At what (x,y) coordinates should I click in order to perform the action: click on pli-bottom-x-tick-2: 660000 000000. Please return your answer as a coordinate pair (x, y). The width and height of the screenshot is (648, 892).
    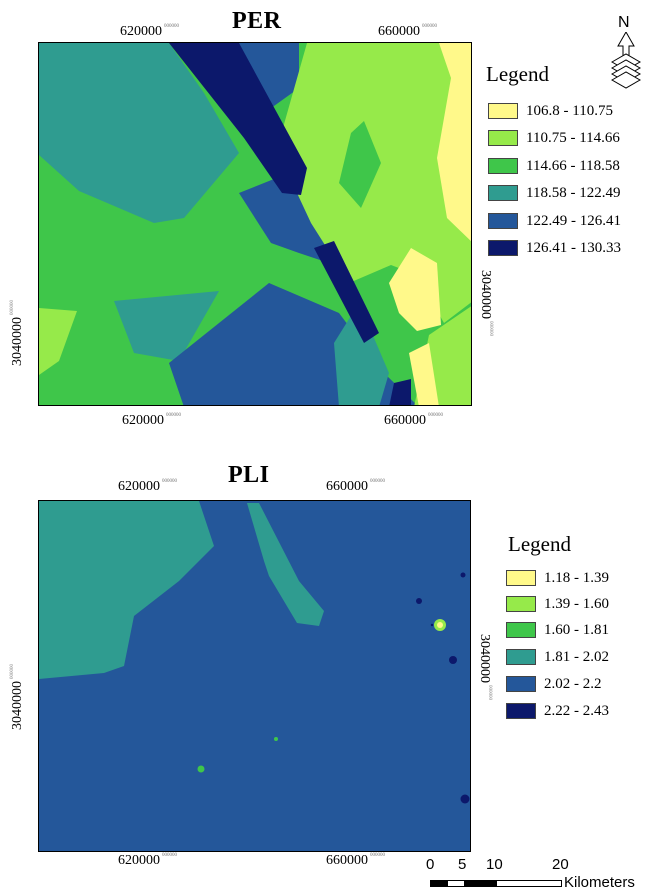
    Looking at the image, I should click on (355, 861).